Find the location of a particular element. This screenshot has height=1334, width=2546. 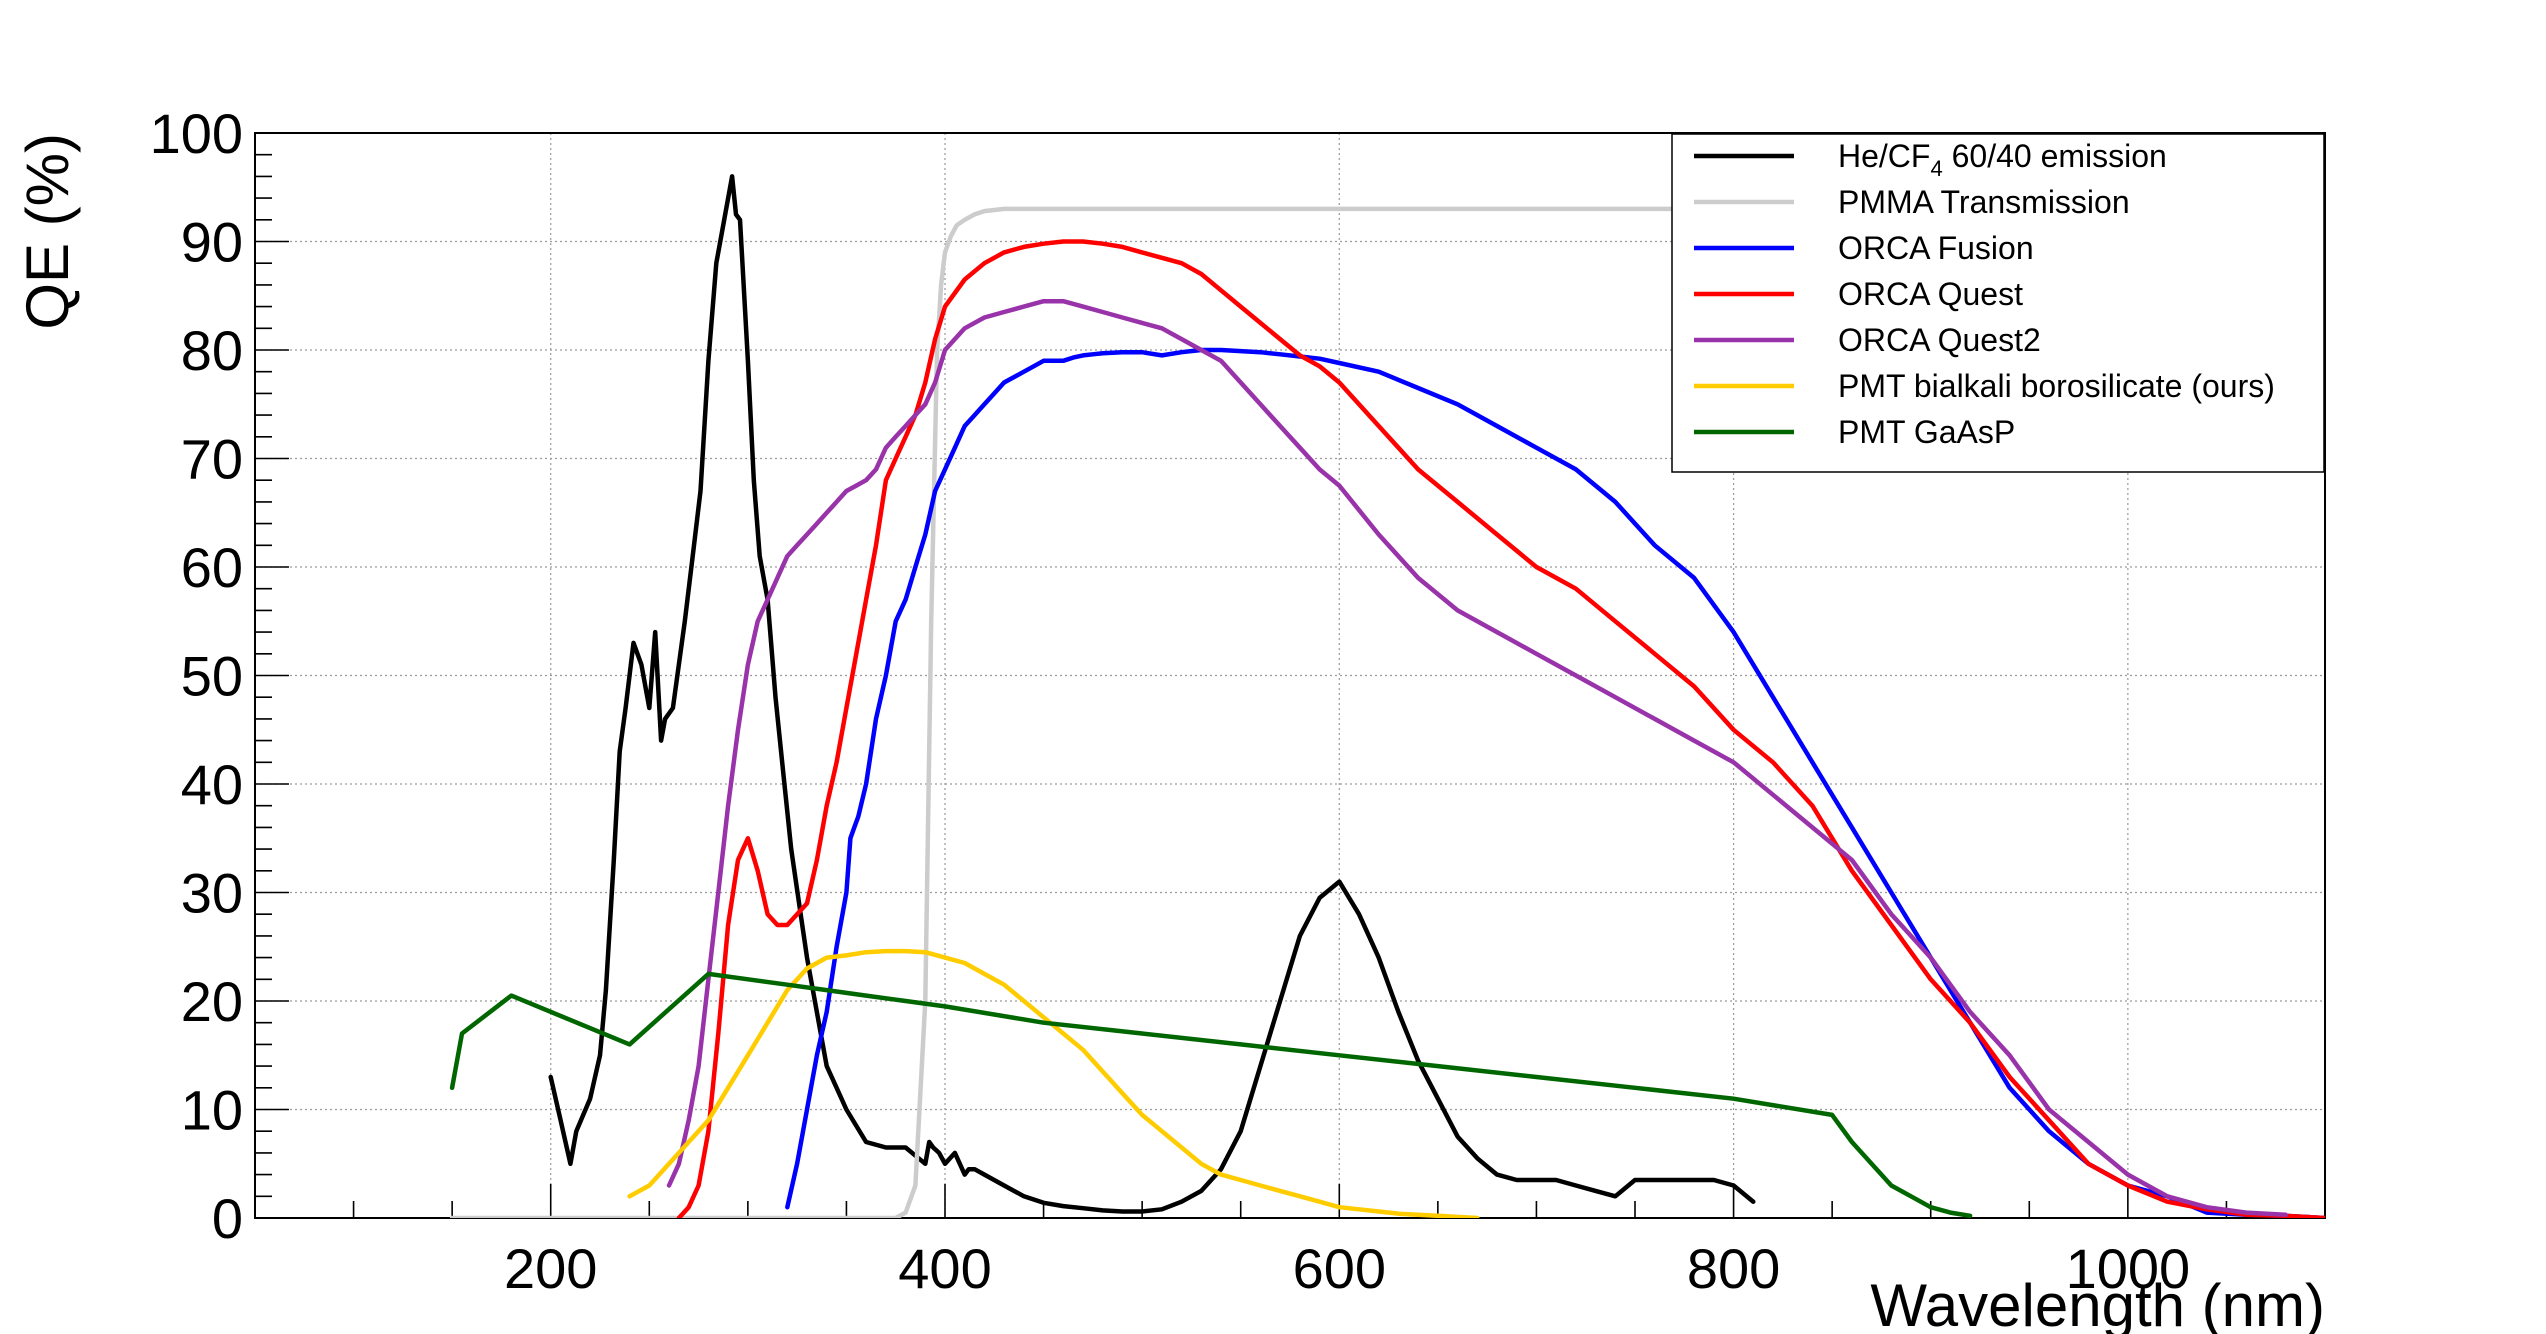

y-tick-label: 70 is located at coordinates (212, 459).